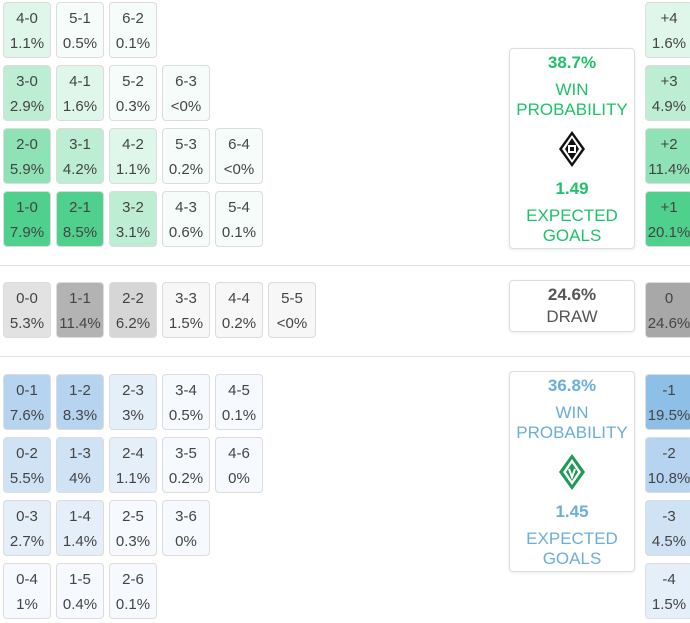 The width and height of the screenshot is (690, 623). I want to click on home-score-cell-probability: 0.6%, so click(186, 232).